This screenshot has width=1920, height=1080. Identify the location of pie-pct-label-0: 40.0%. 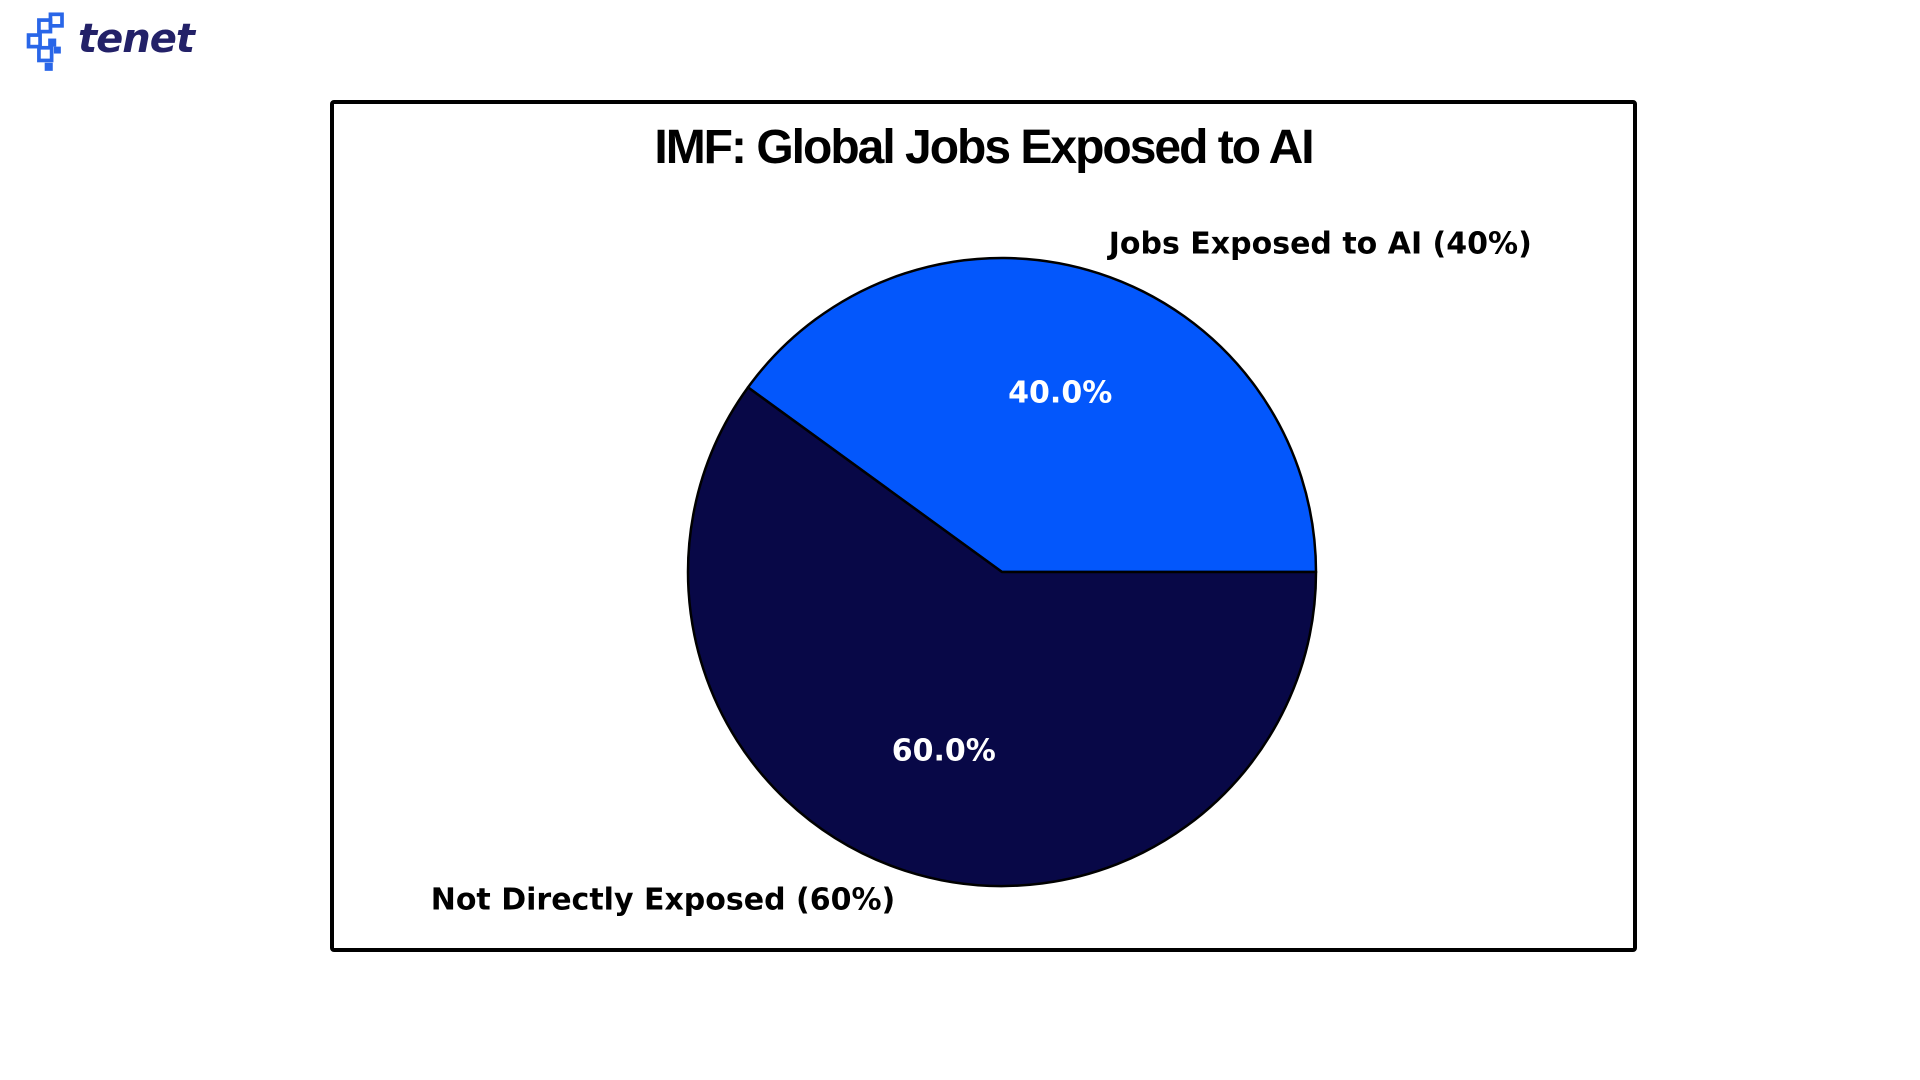
(1060, 393).